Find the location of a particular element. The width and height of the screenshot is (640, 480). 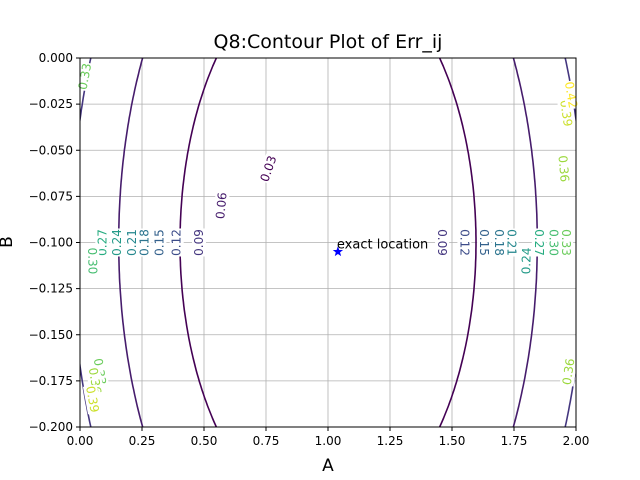

x-tick-label-4: 1.00 is located at coordinates (328, 441).